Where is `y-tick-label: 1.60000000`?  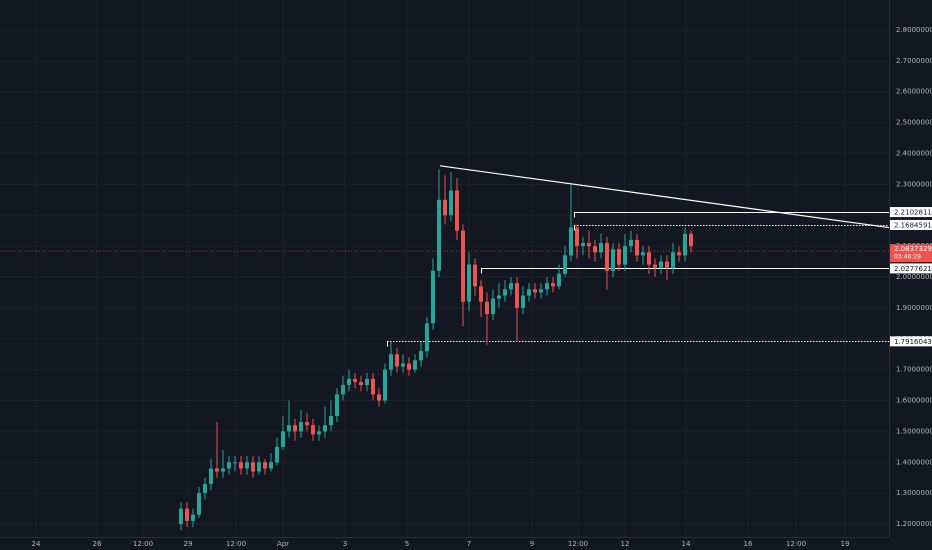 y-tick-label: 1.60000000 is located at coordinates (914, 401).